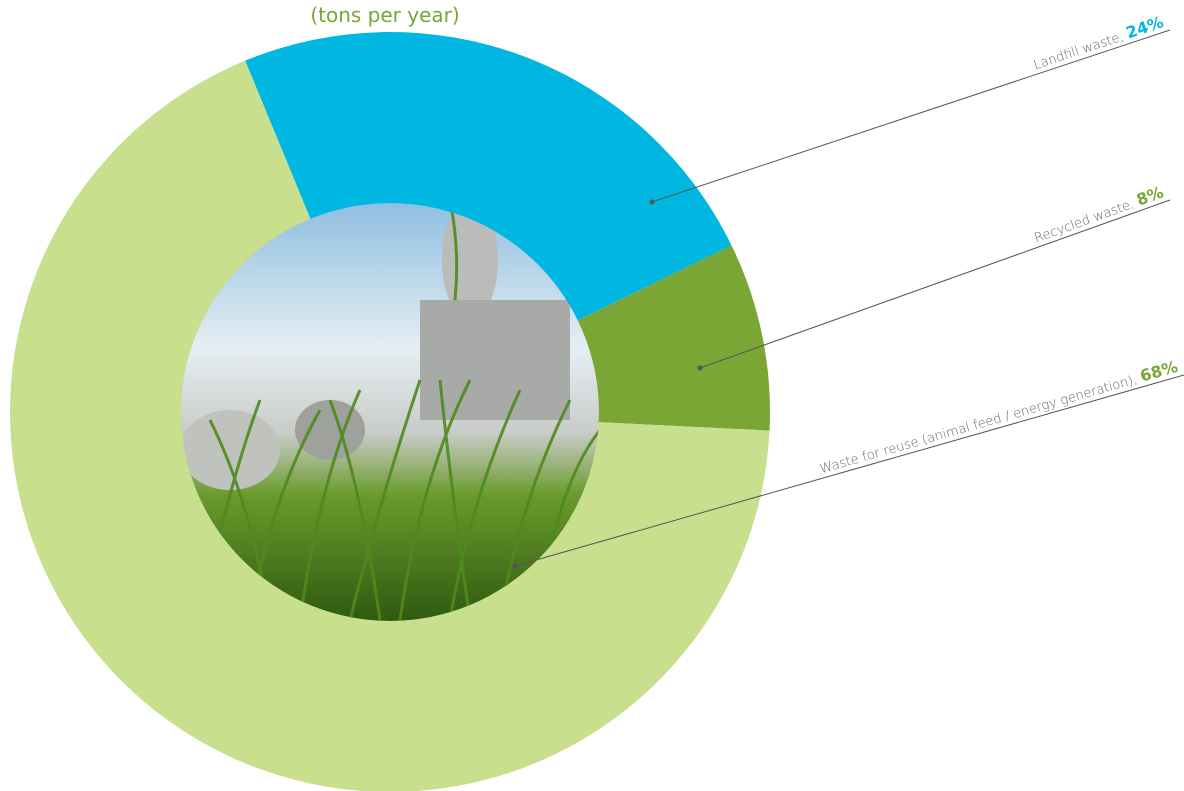  What do you see at coordinates (1145, 27) in the screenshot?
I see `value-label: 24%` at bounding box center [1145, 27].